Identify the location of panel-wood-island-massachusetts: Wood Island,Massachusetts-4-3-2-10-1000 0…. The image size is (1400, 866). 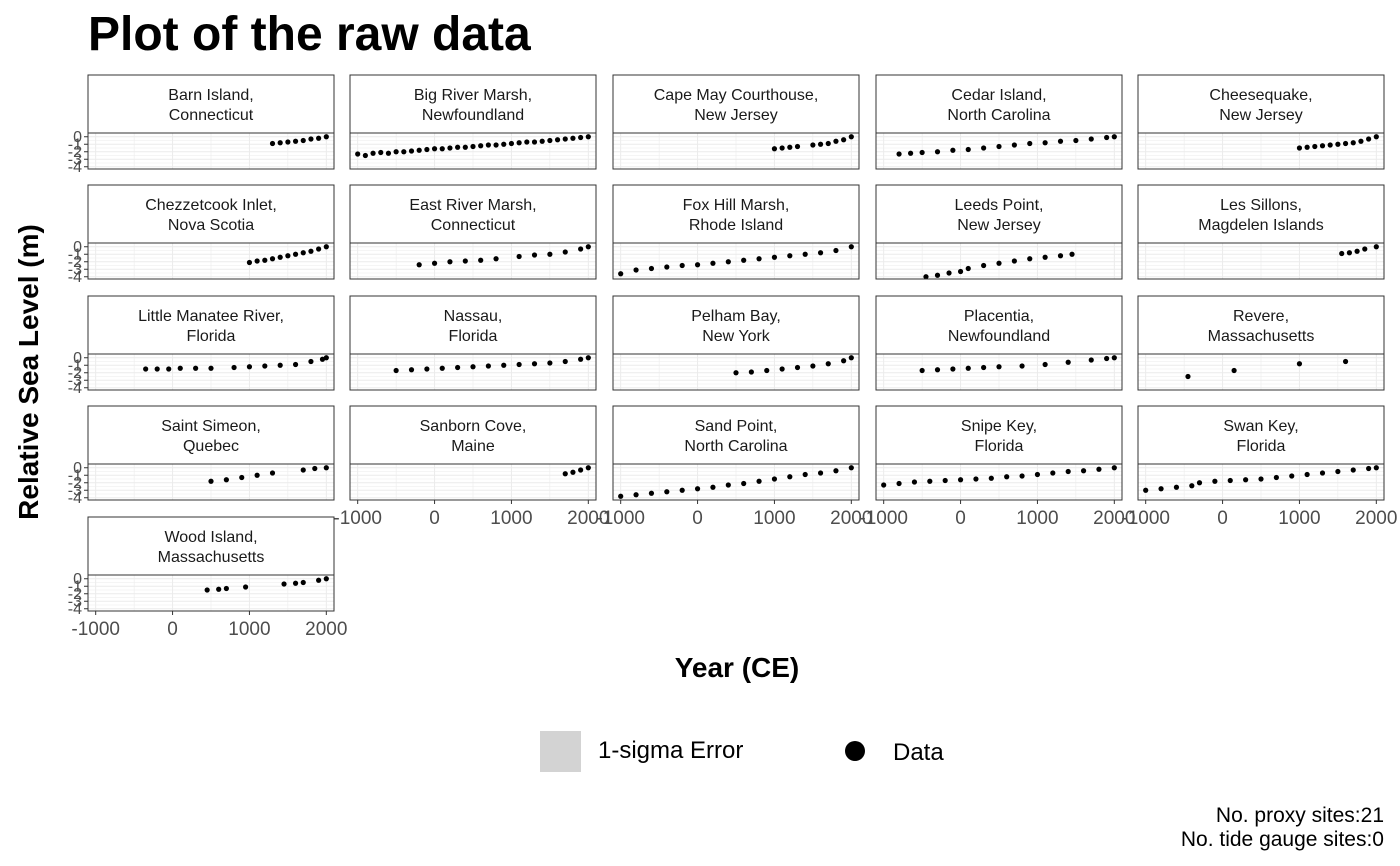
(207, 578).